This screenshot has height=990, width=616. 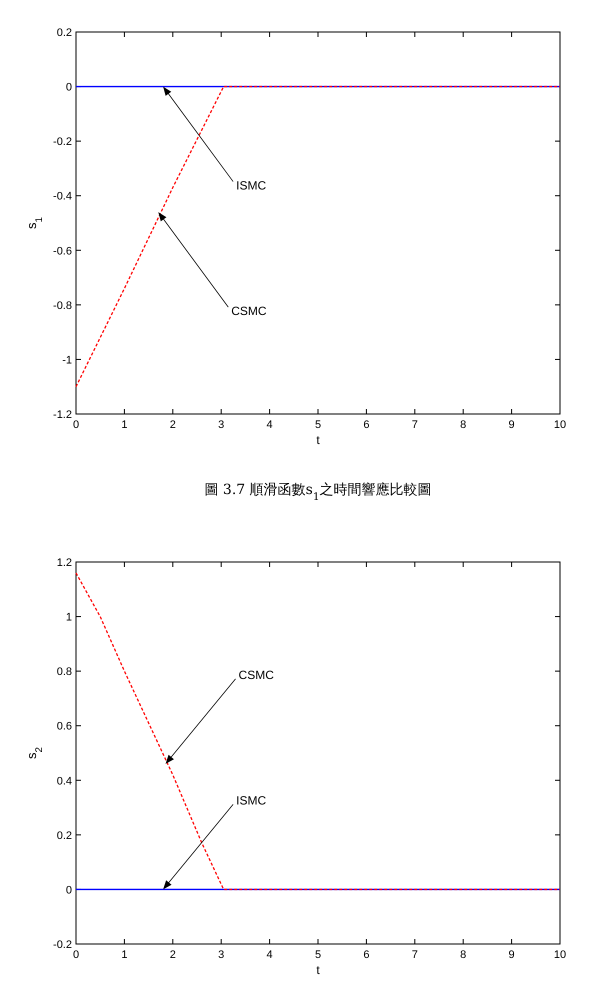 I want to click on caption: 圖 3.7 順滑函數s$_{1}$之時間響應比較圖, so click(x=318, y=492).